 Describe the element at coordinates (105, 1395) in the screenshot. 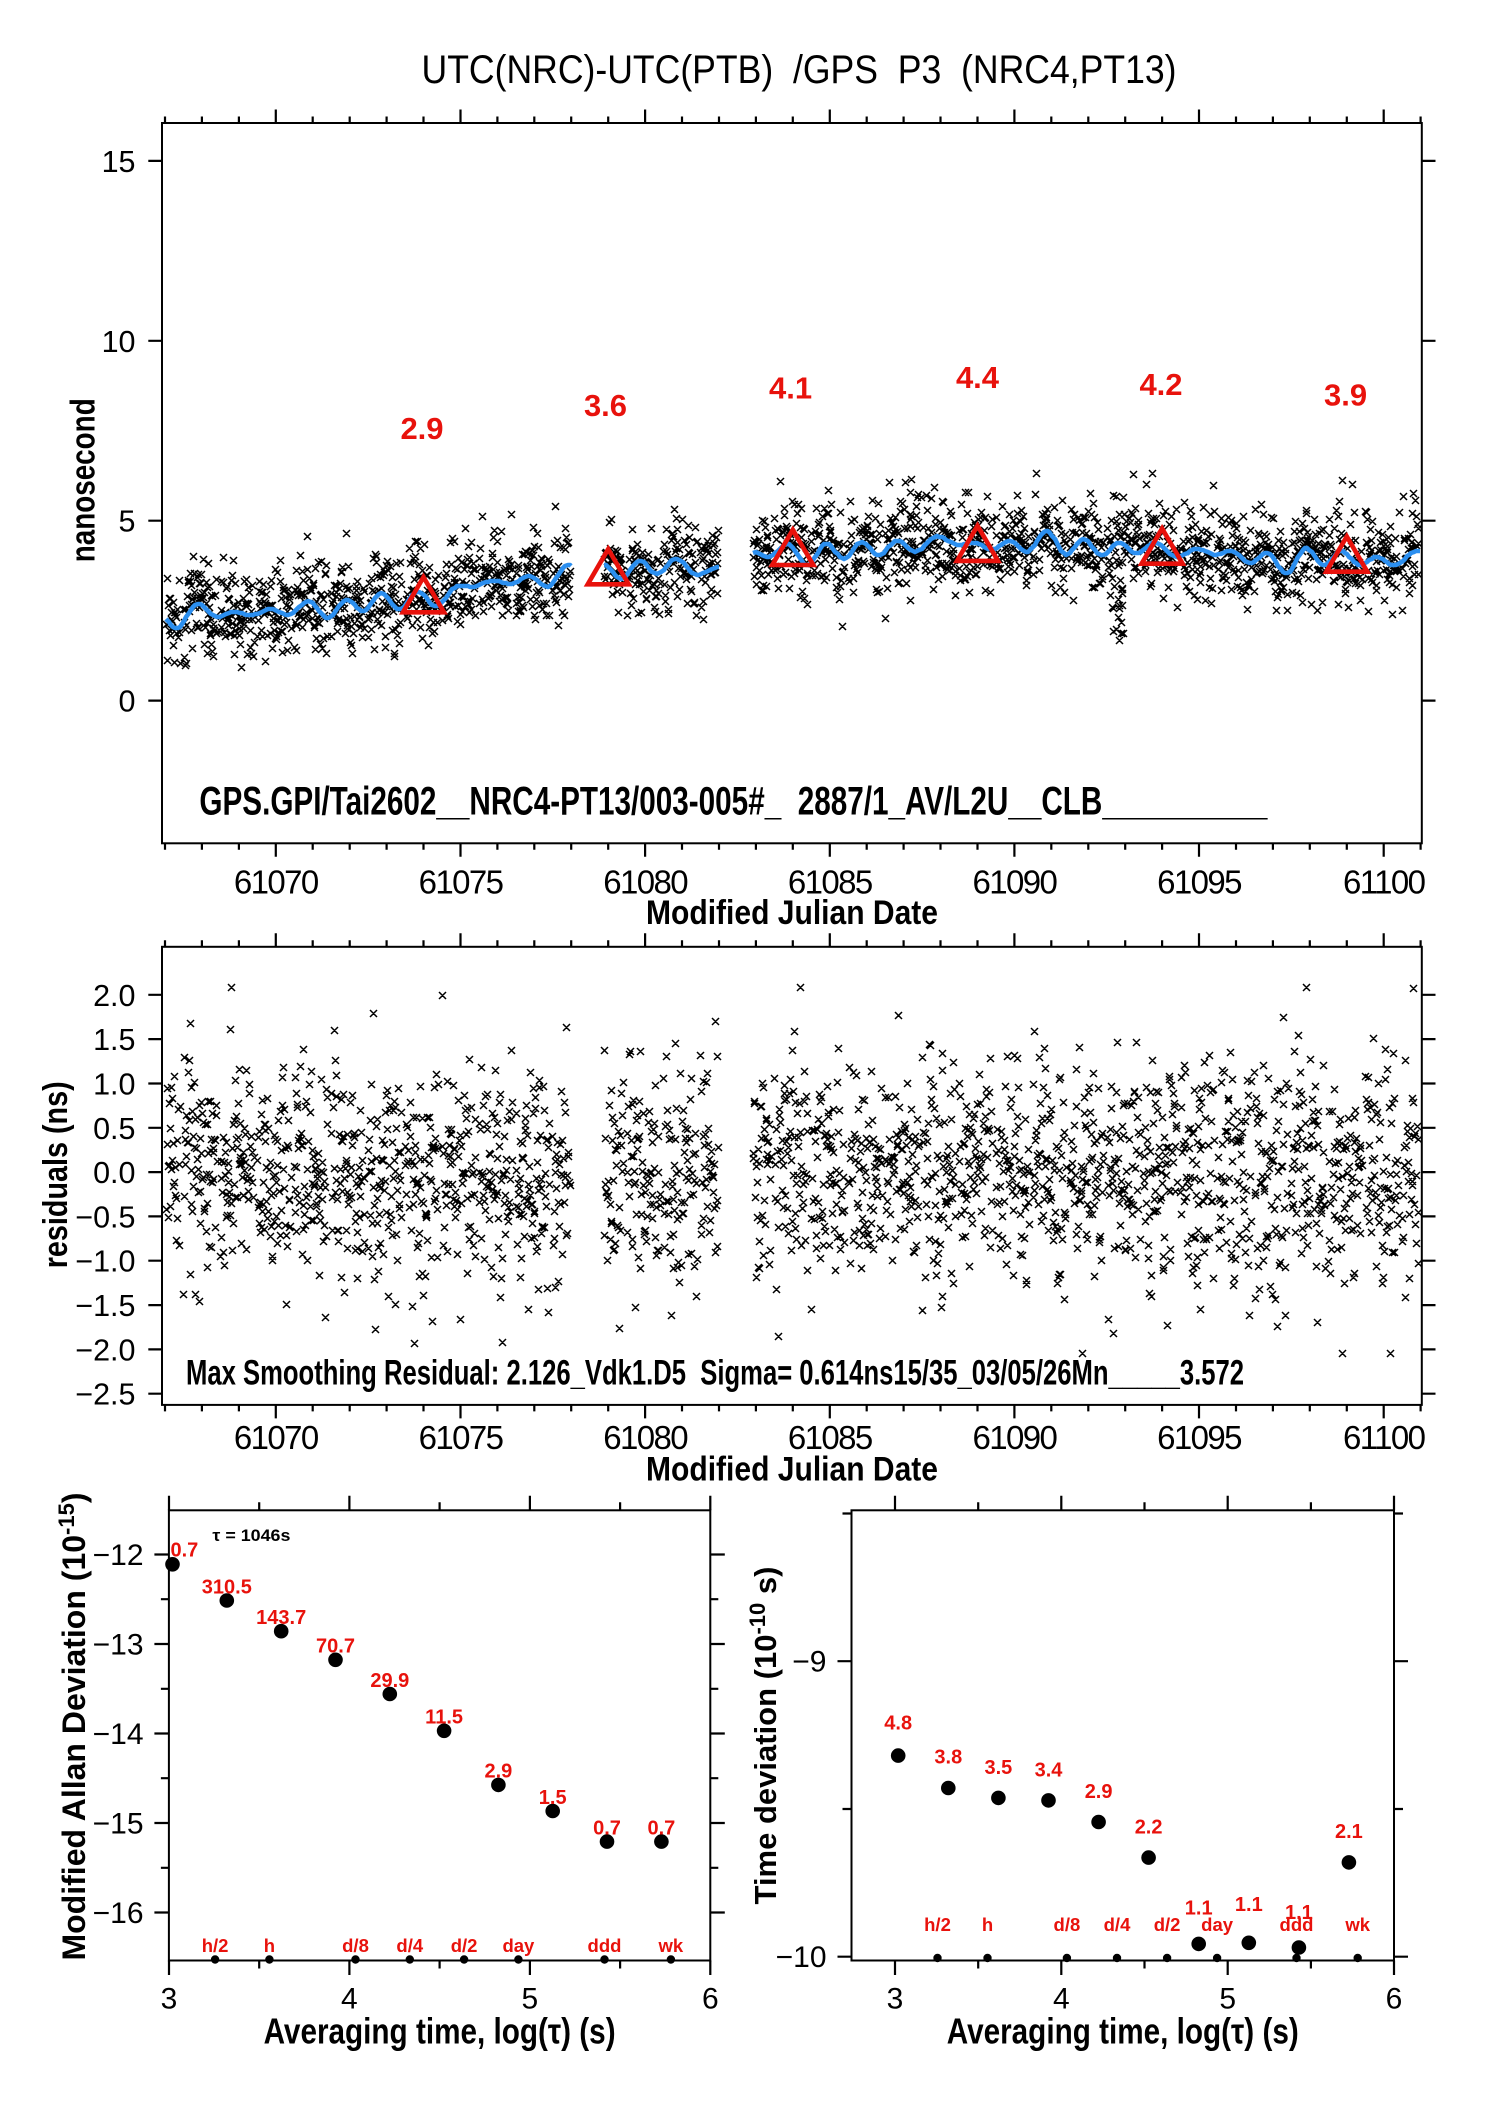

I see `svg-text: −2.5` at that location.